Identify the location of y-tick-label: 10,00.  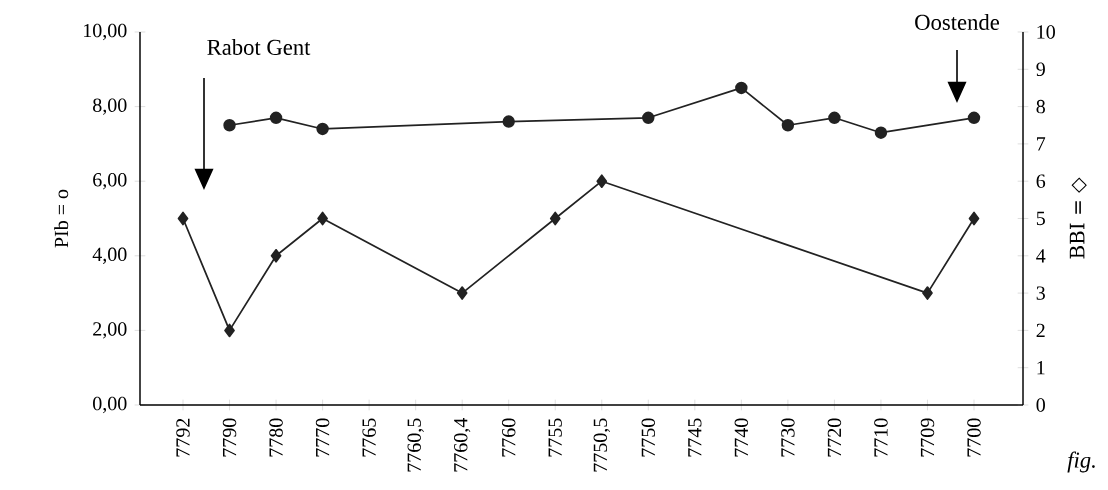
(105, 32).